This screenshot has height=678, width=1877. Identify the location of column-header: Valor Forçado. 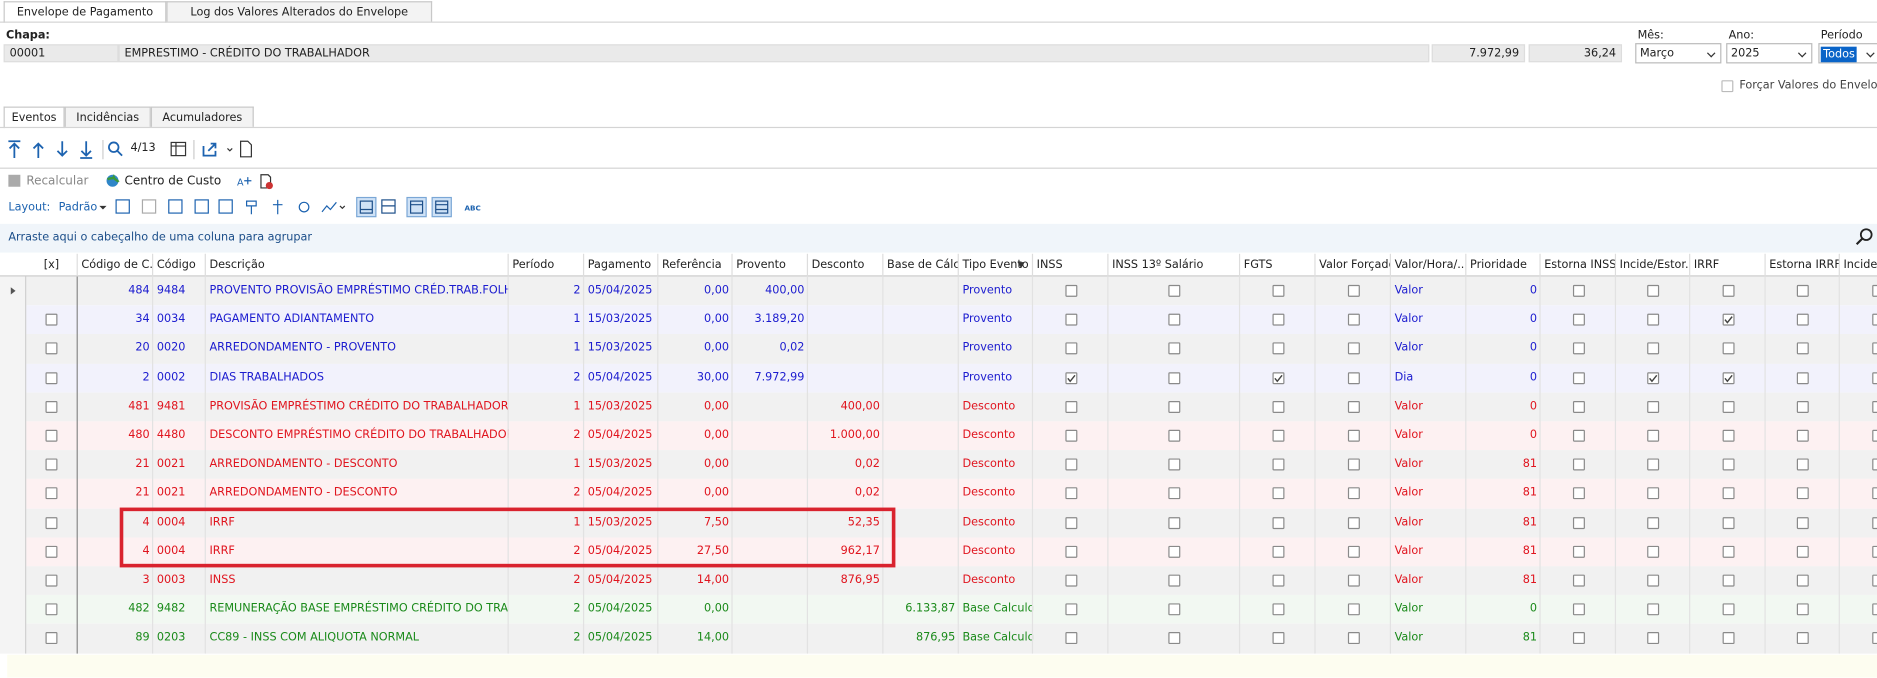
(1353, 265).